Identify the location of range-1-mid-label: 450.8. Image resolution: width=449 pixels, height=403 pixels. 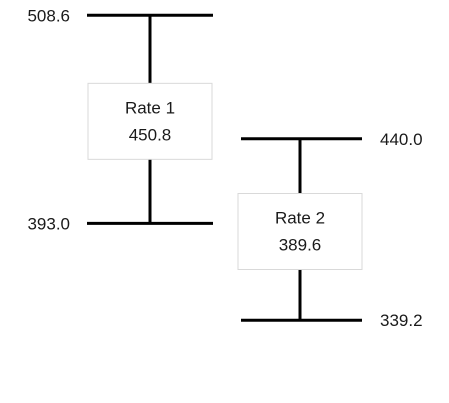
(150, 134).